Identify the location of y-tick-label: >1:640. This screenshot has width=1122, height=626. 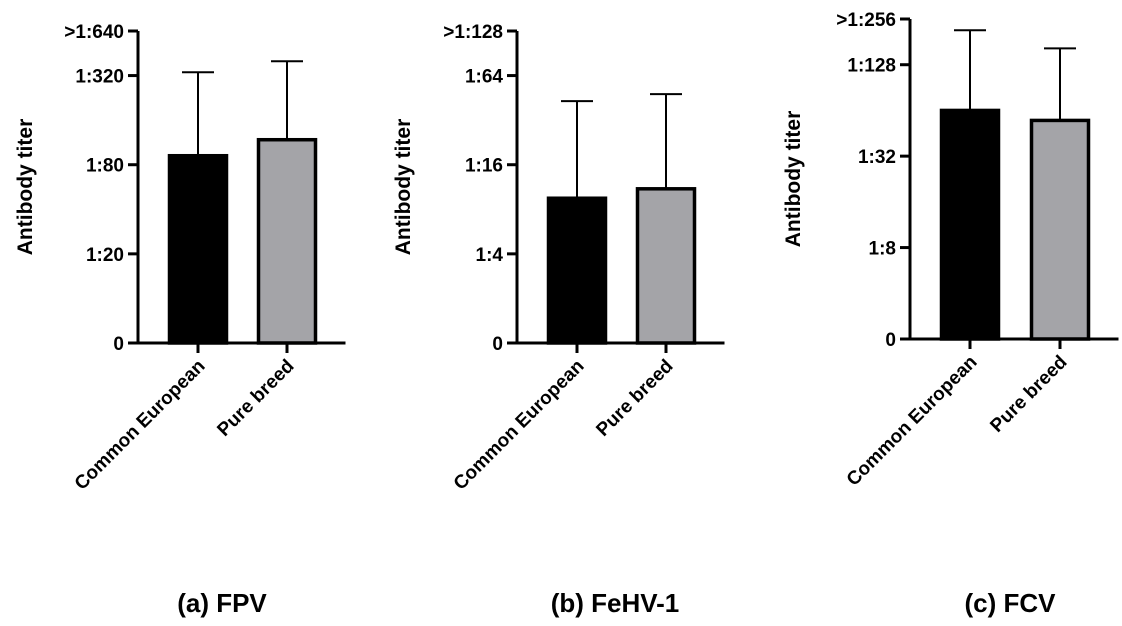
(94, 32).